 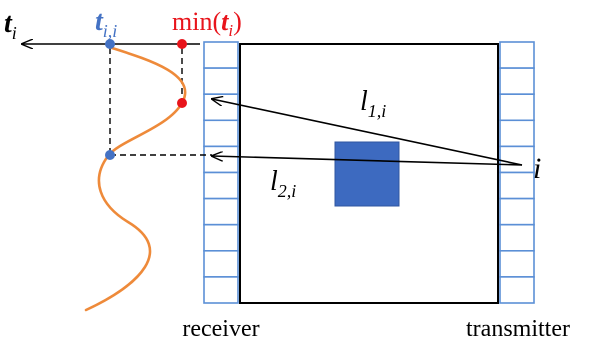 I want to click on min-arrival-dot, so click(x=182, y=103).